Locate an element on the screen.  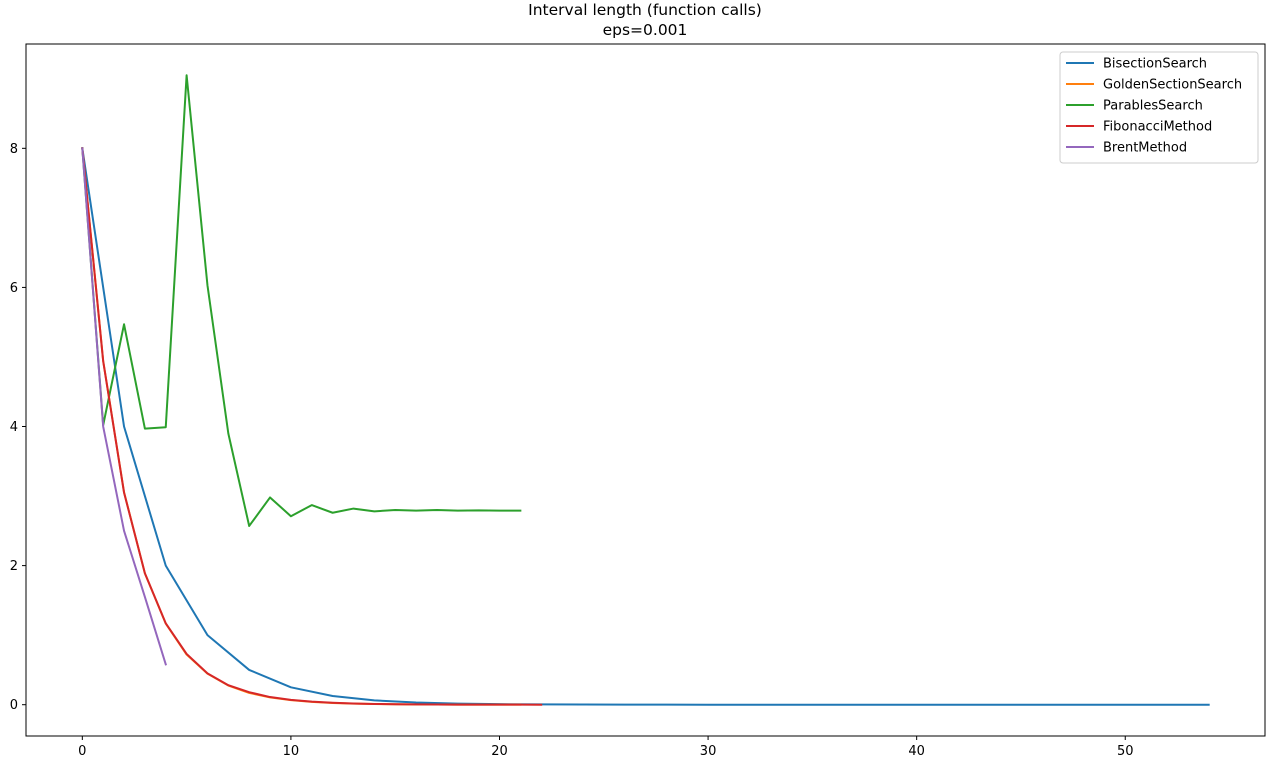
x-tick-label: 50 is located at coordinates (1125, 751).